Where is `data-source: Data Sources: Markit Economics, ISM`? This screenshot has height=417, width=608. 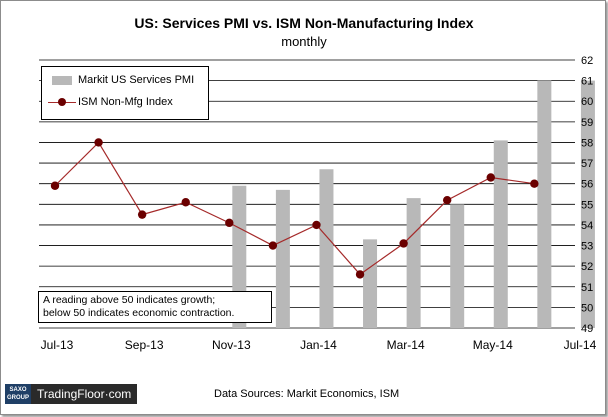 data-source: Data Sources: Markit Economics, ISM is located at coordinates (307, 394).